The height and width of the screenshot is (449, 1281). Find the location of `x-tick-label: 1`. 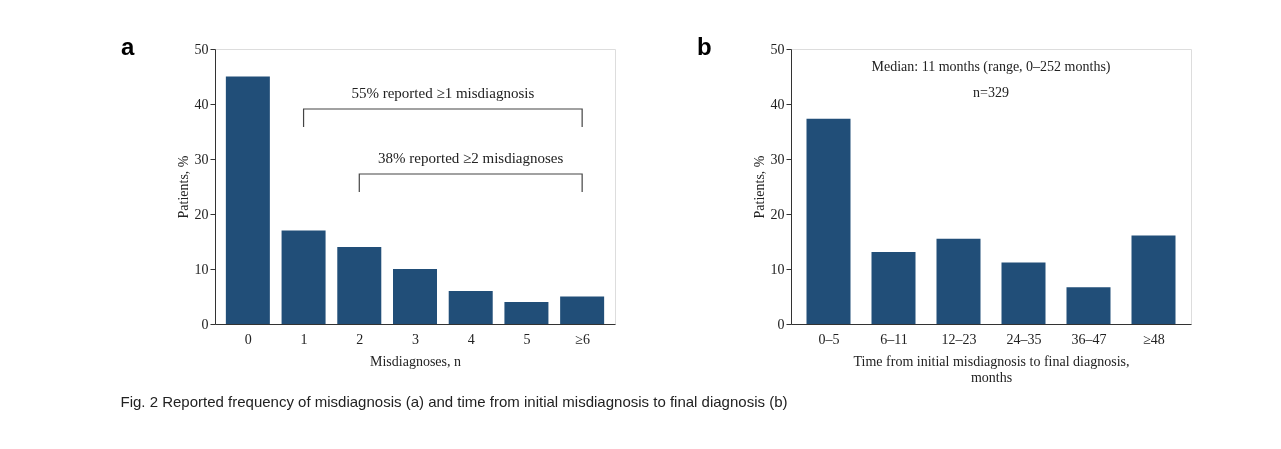

x-tick-label: 1 is located at coordinates (304, 339).